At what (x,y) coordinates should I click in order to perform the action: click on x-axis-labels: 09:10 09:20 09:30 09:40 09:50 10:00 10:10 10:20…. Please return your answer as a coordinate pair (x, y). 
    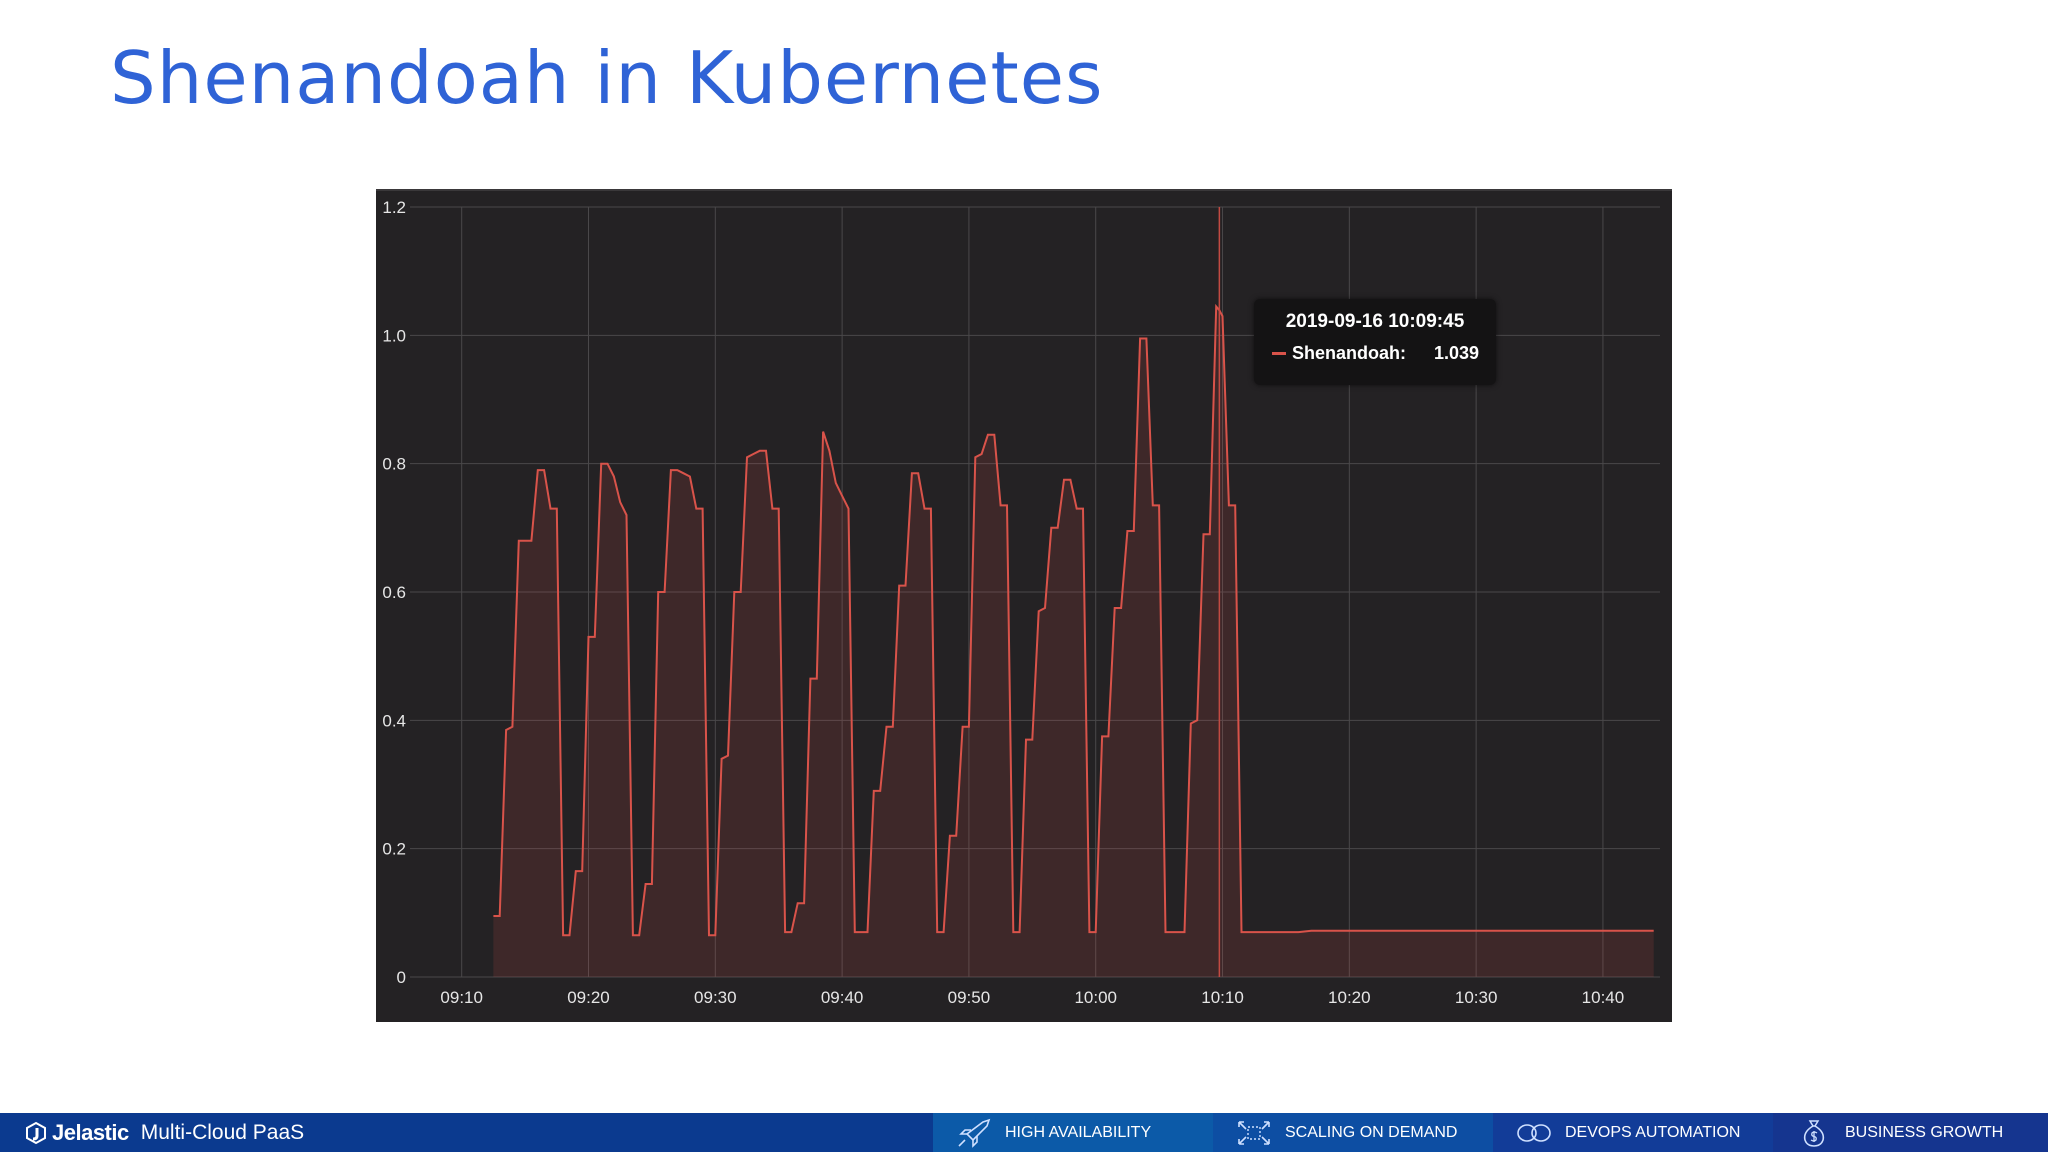
    Looking at the image, I should click on (1032, 997).